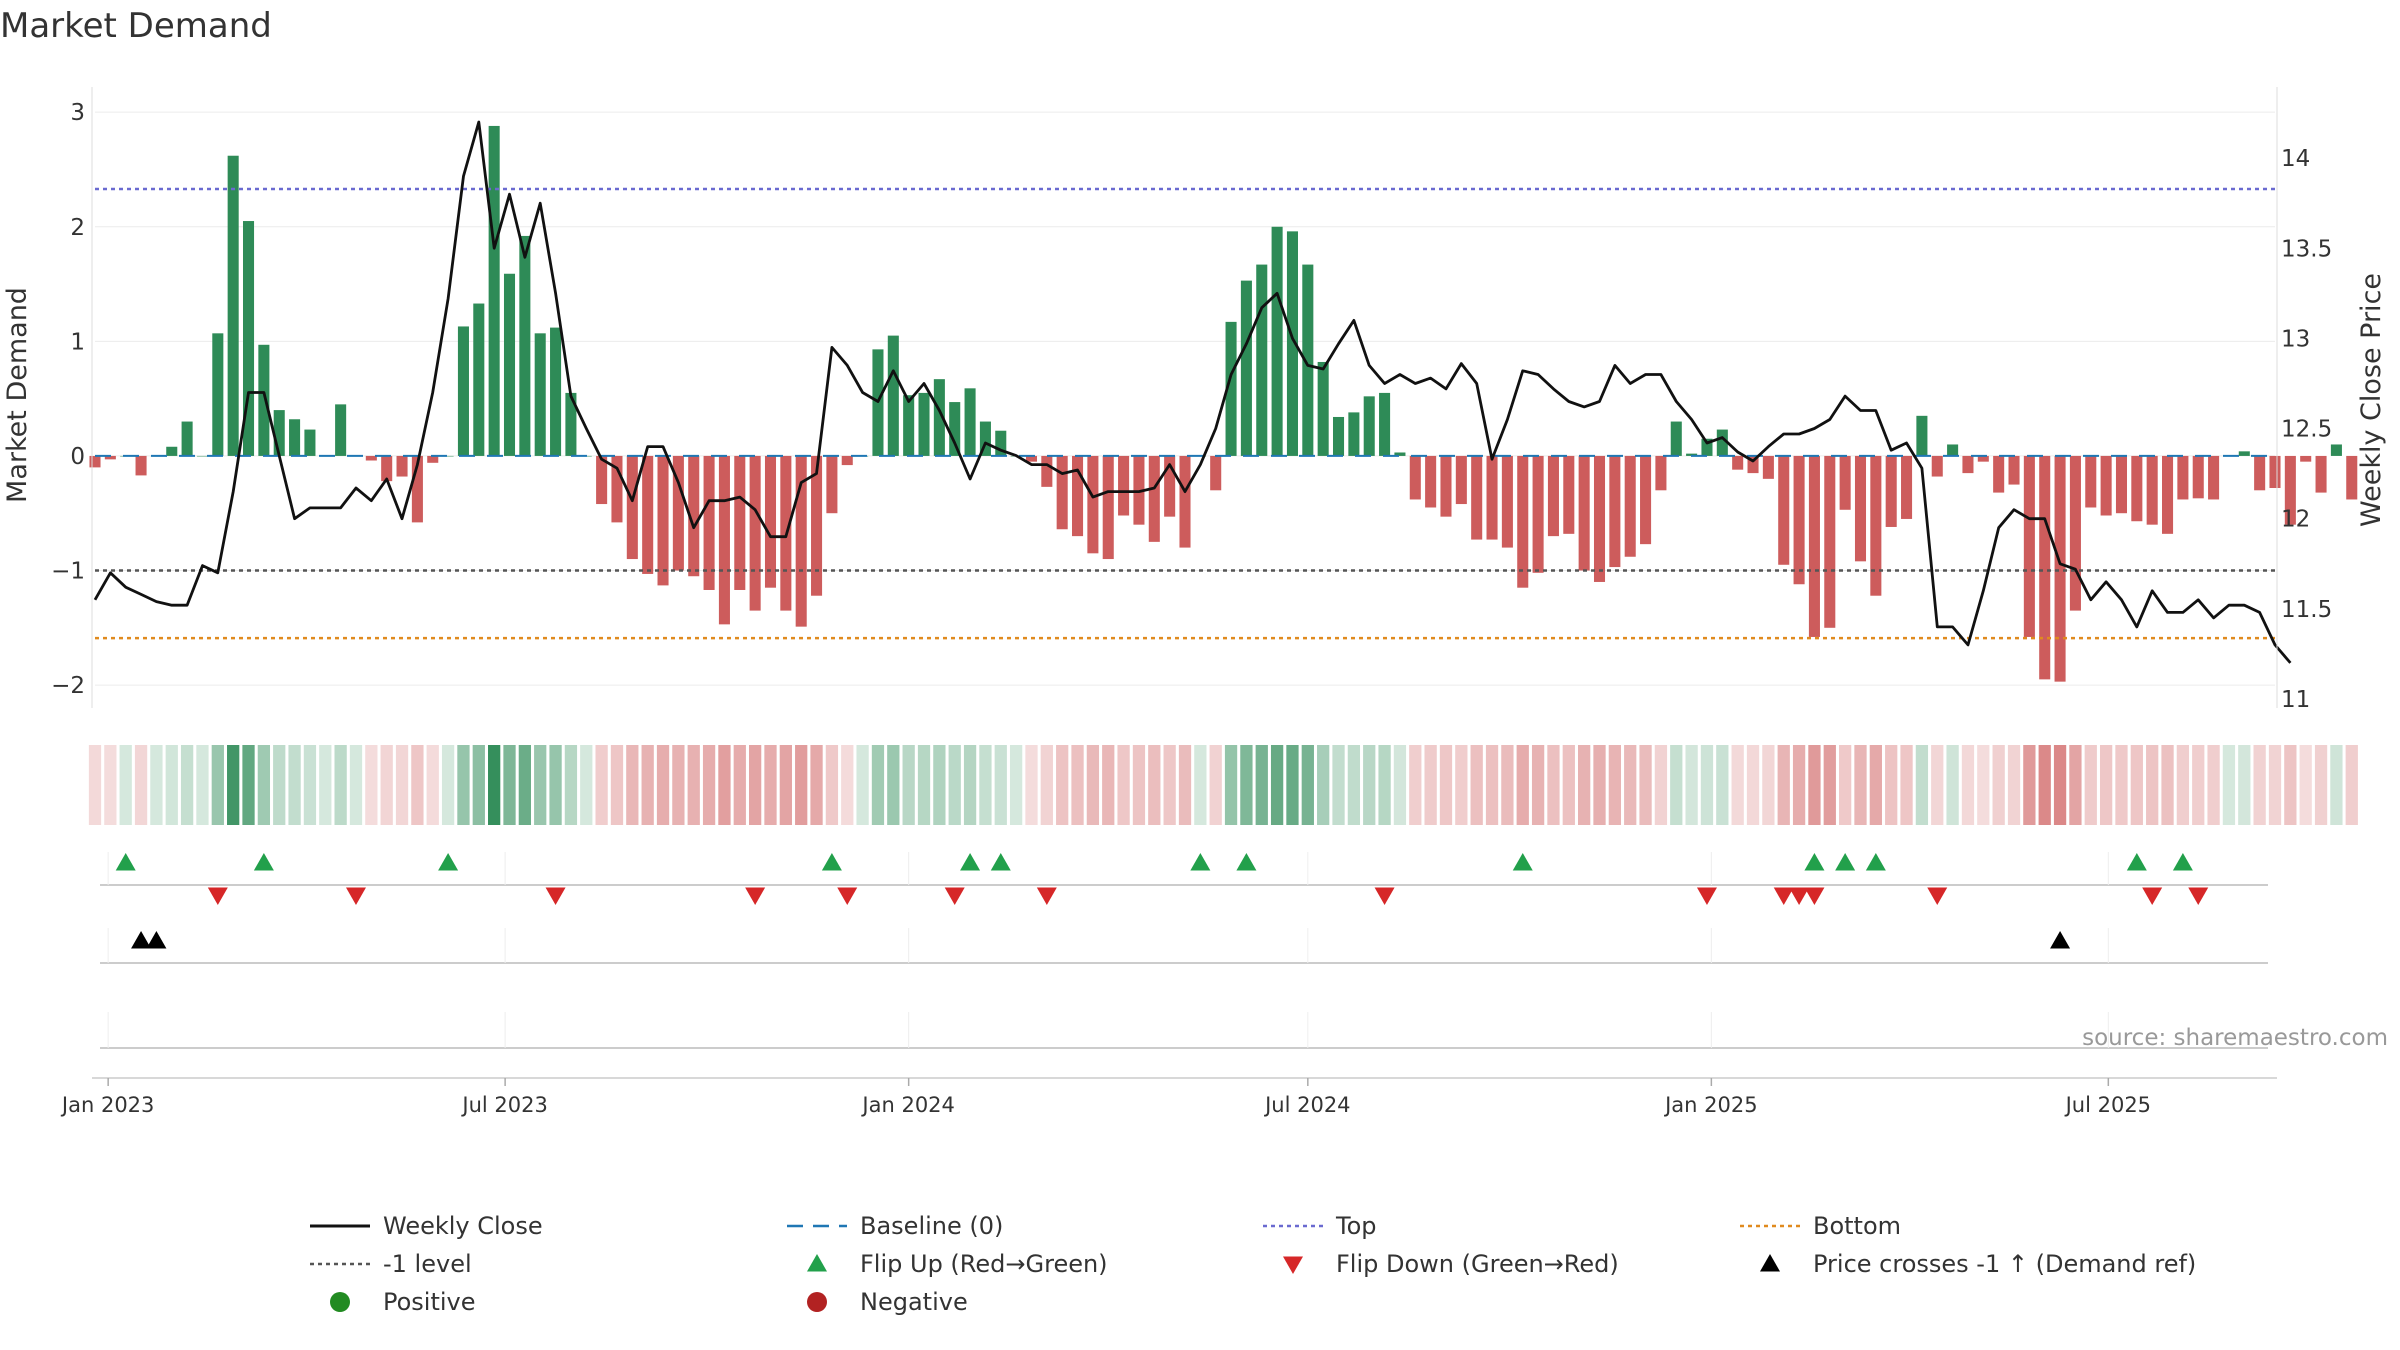 This screenshot has width=2400, height=1350. Describe the element at coordinates (1356, 1226) in the screenshot. I see `legend-label: Top` at that location.